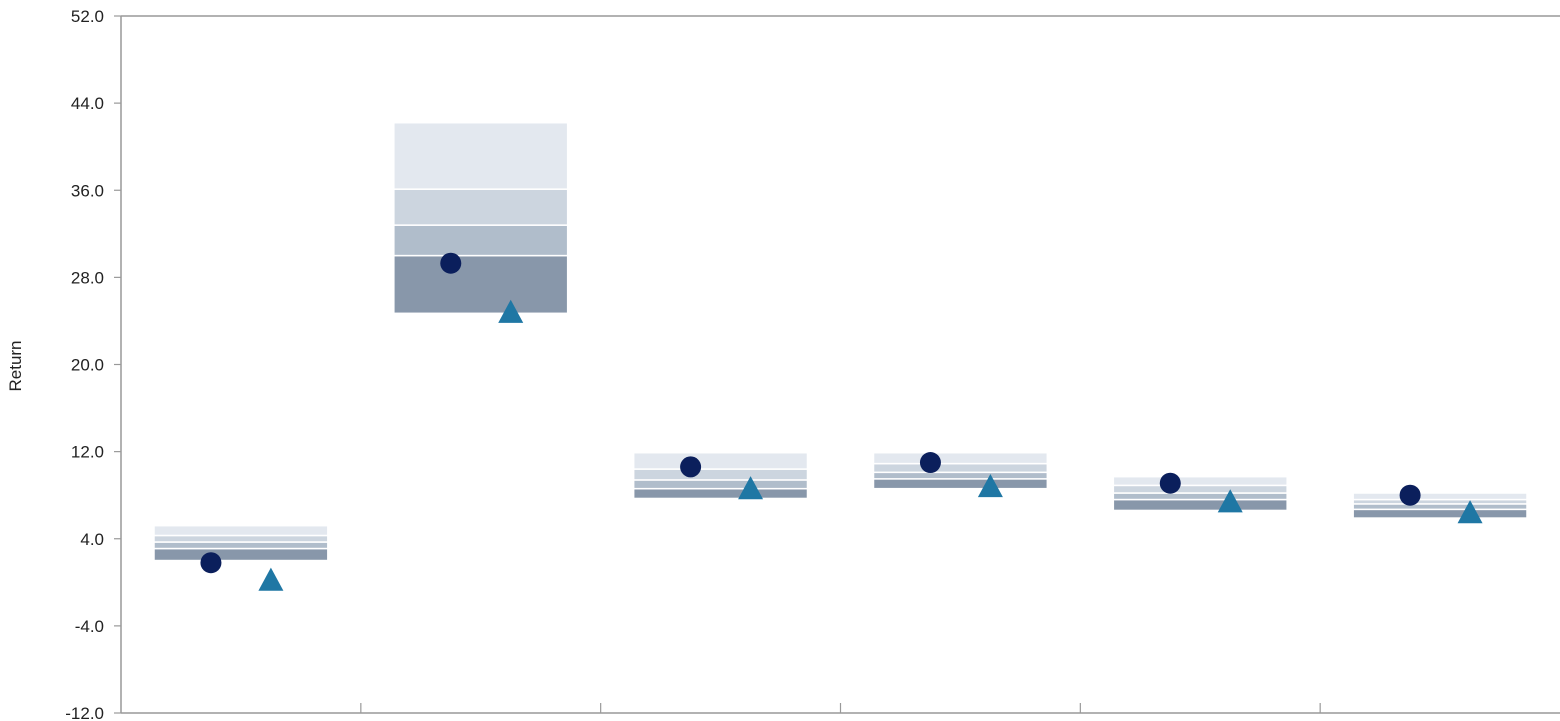  What do you see at coordinates (89, 626) in the screenshot?
I see `y-tick-label: -4.0` at bounding box center [89, 626].